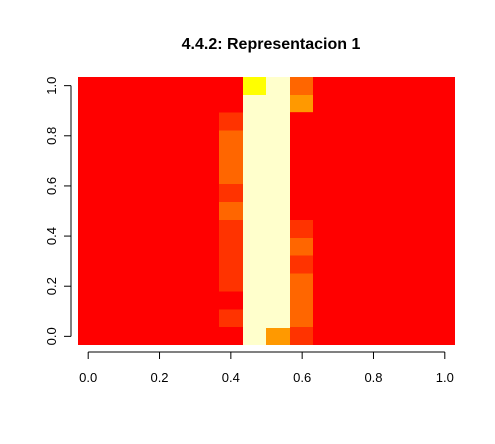 The width and height of the screenshot is (495, 444). Describe the element at coordinates (51, 136) in the screenshot. I see `y-tick-label: 0.8` at that location.